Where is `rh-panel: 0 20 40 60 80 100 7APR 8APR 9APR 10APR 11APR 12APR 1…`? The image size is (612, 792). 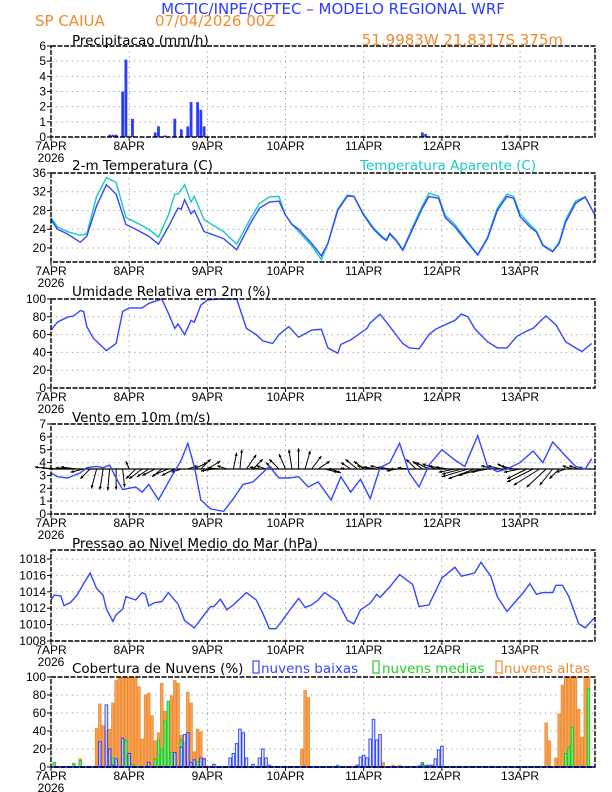
rh-panel: 0 20 40 60 80 100 7APR 8APR 9APR 10APR 11APR 12APR 1… is located at coordinates (311, 354).